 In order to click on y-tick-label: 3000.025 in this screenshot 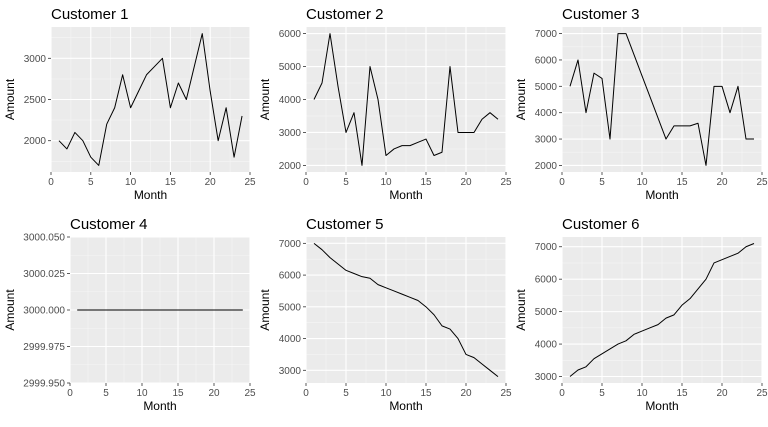, I will do `click(44, 274)`.